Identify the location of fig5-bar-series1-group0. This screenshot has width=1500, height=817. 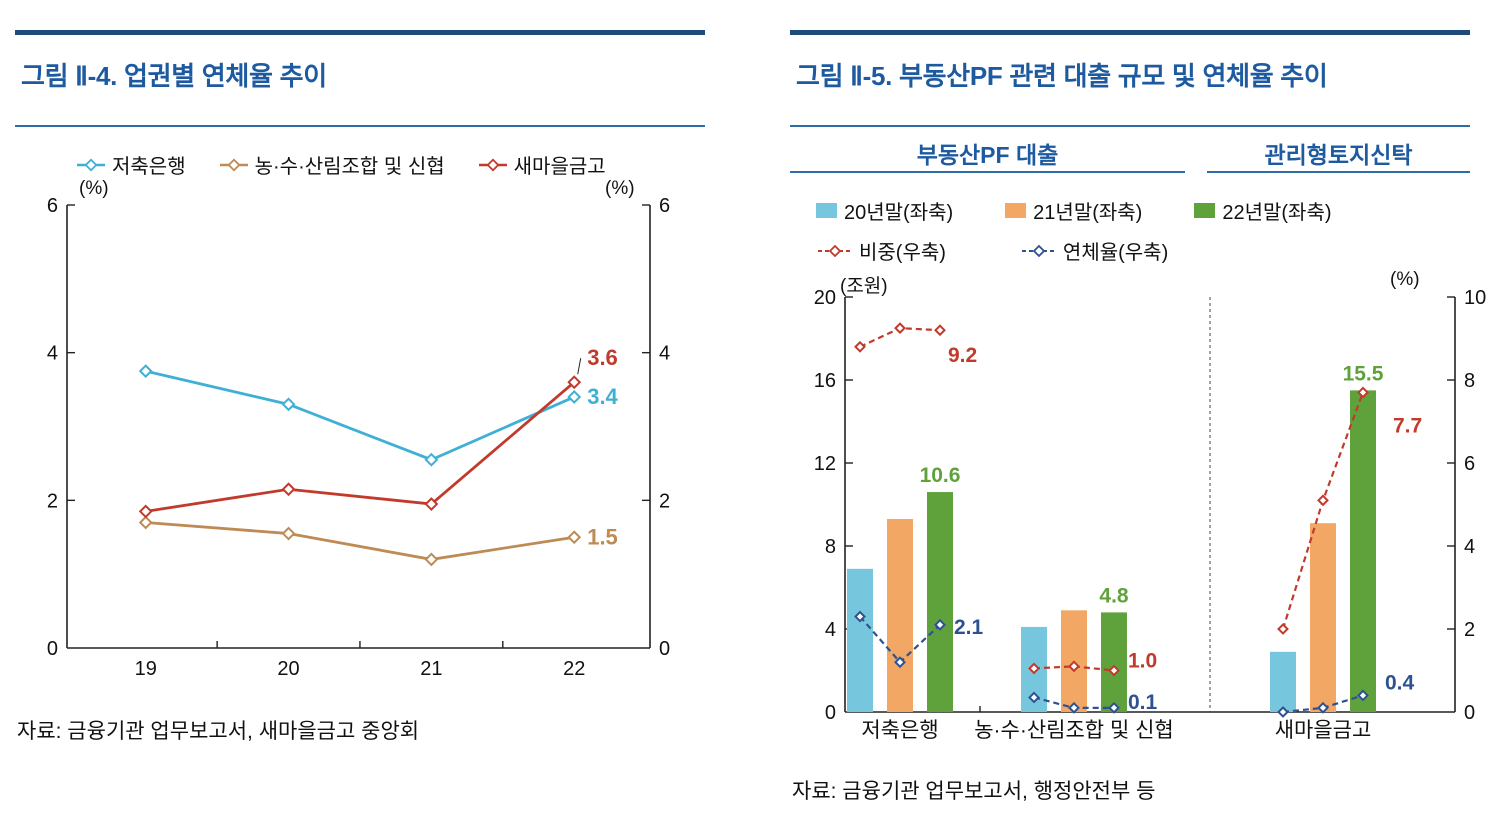
(900, 615).